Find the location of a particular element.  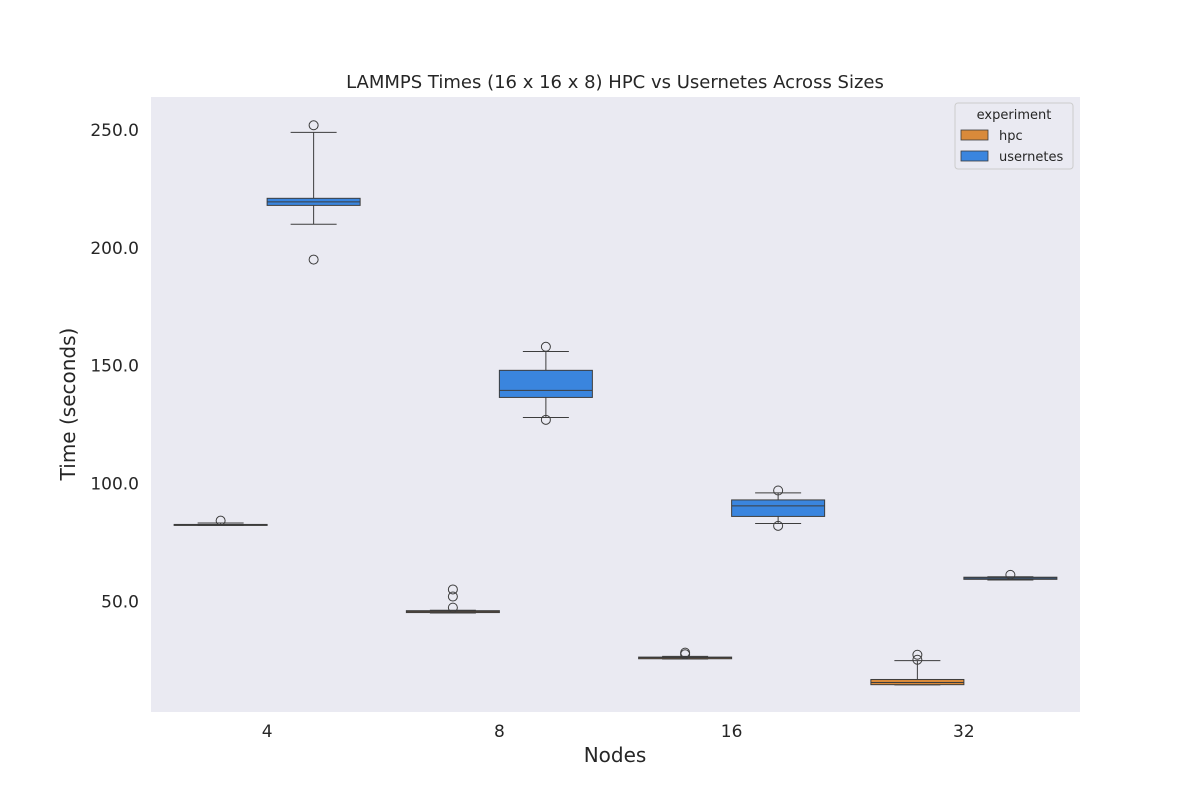

legend-label-usernetes: usernetes is located at coordinates (1031, 157).